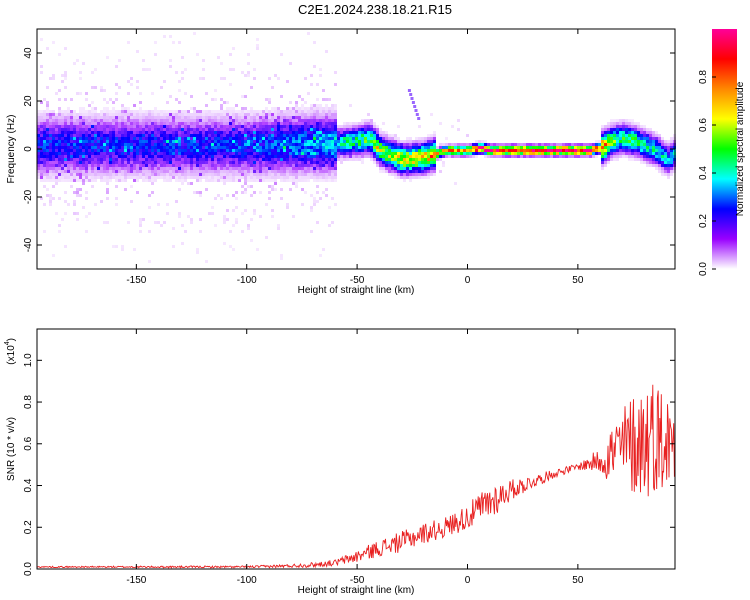 The width and height of the screenshot is (750, 600). What do you see at coordinates (247, 280) in the screenshot?
I see `x-tick-label: -100` at bounding box center [247, 280].